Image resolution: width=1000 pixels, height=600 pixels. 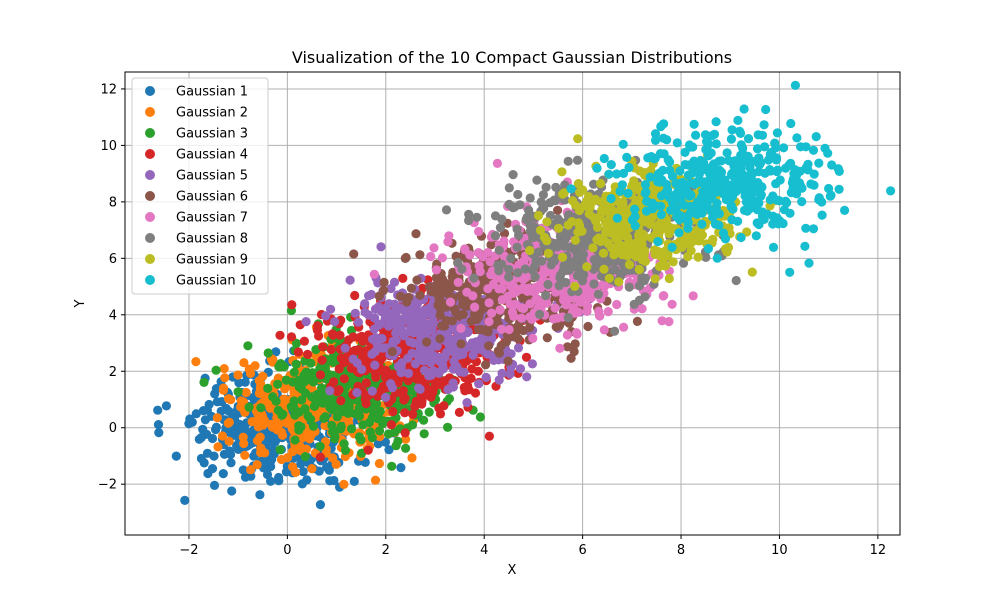 I want to click on legend-label: Gaussian 3, so click(x=212, y=134).